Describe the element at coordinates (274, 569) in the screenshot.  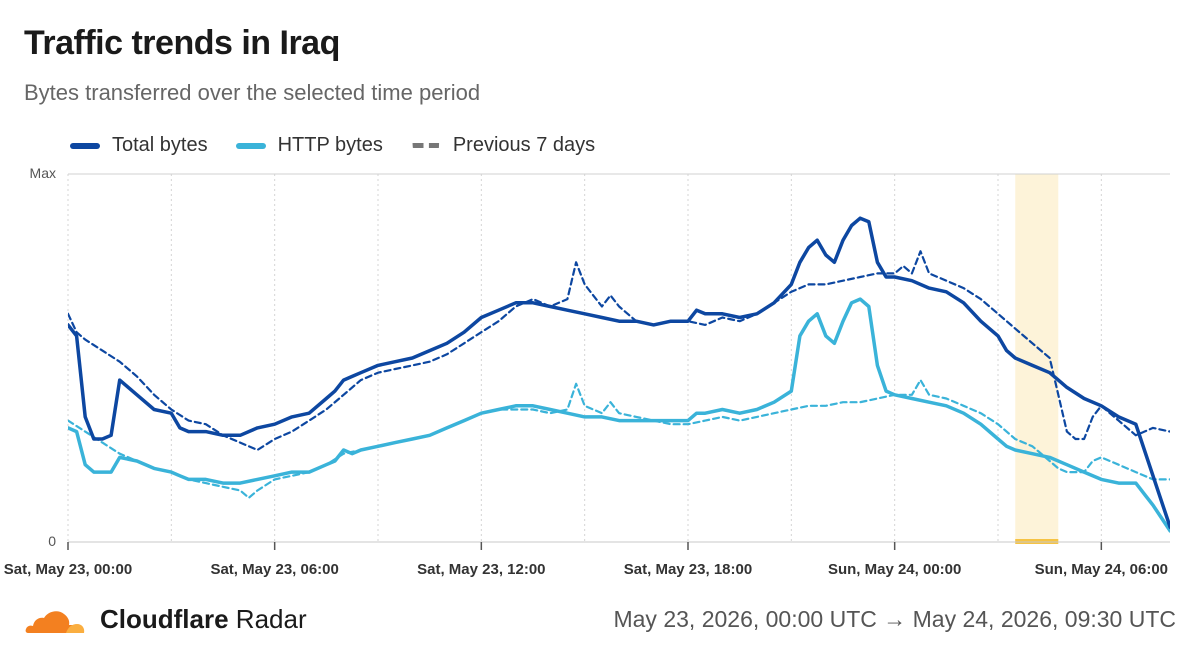
I see `x-tick-label: Sat, May 23, 06:00` at that location.